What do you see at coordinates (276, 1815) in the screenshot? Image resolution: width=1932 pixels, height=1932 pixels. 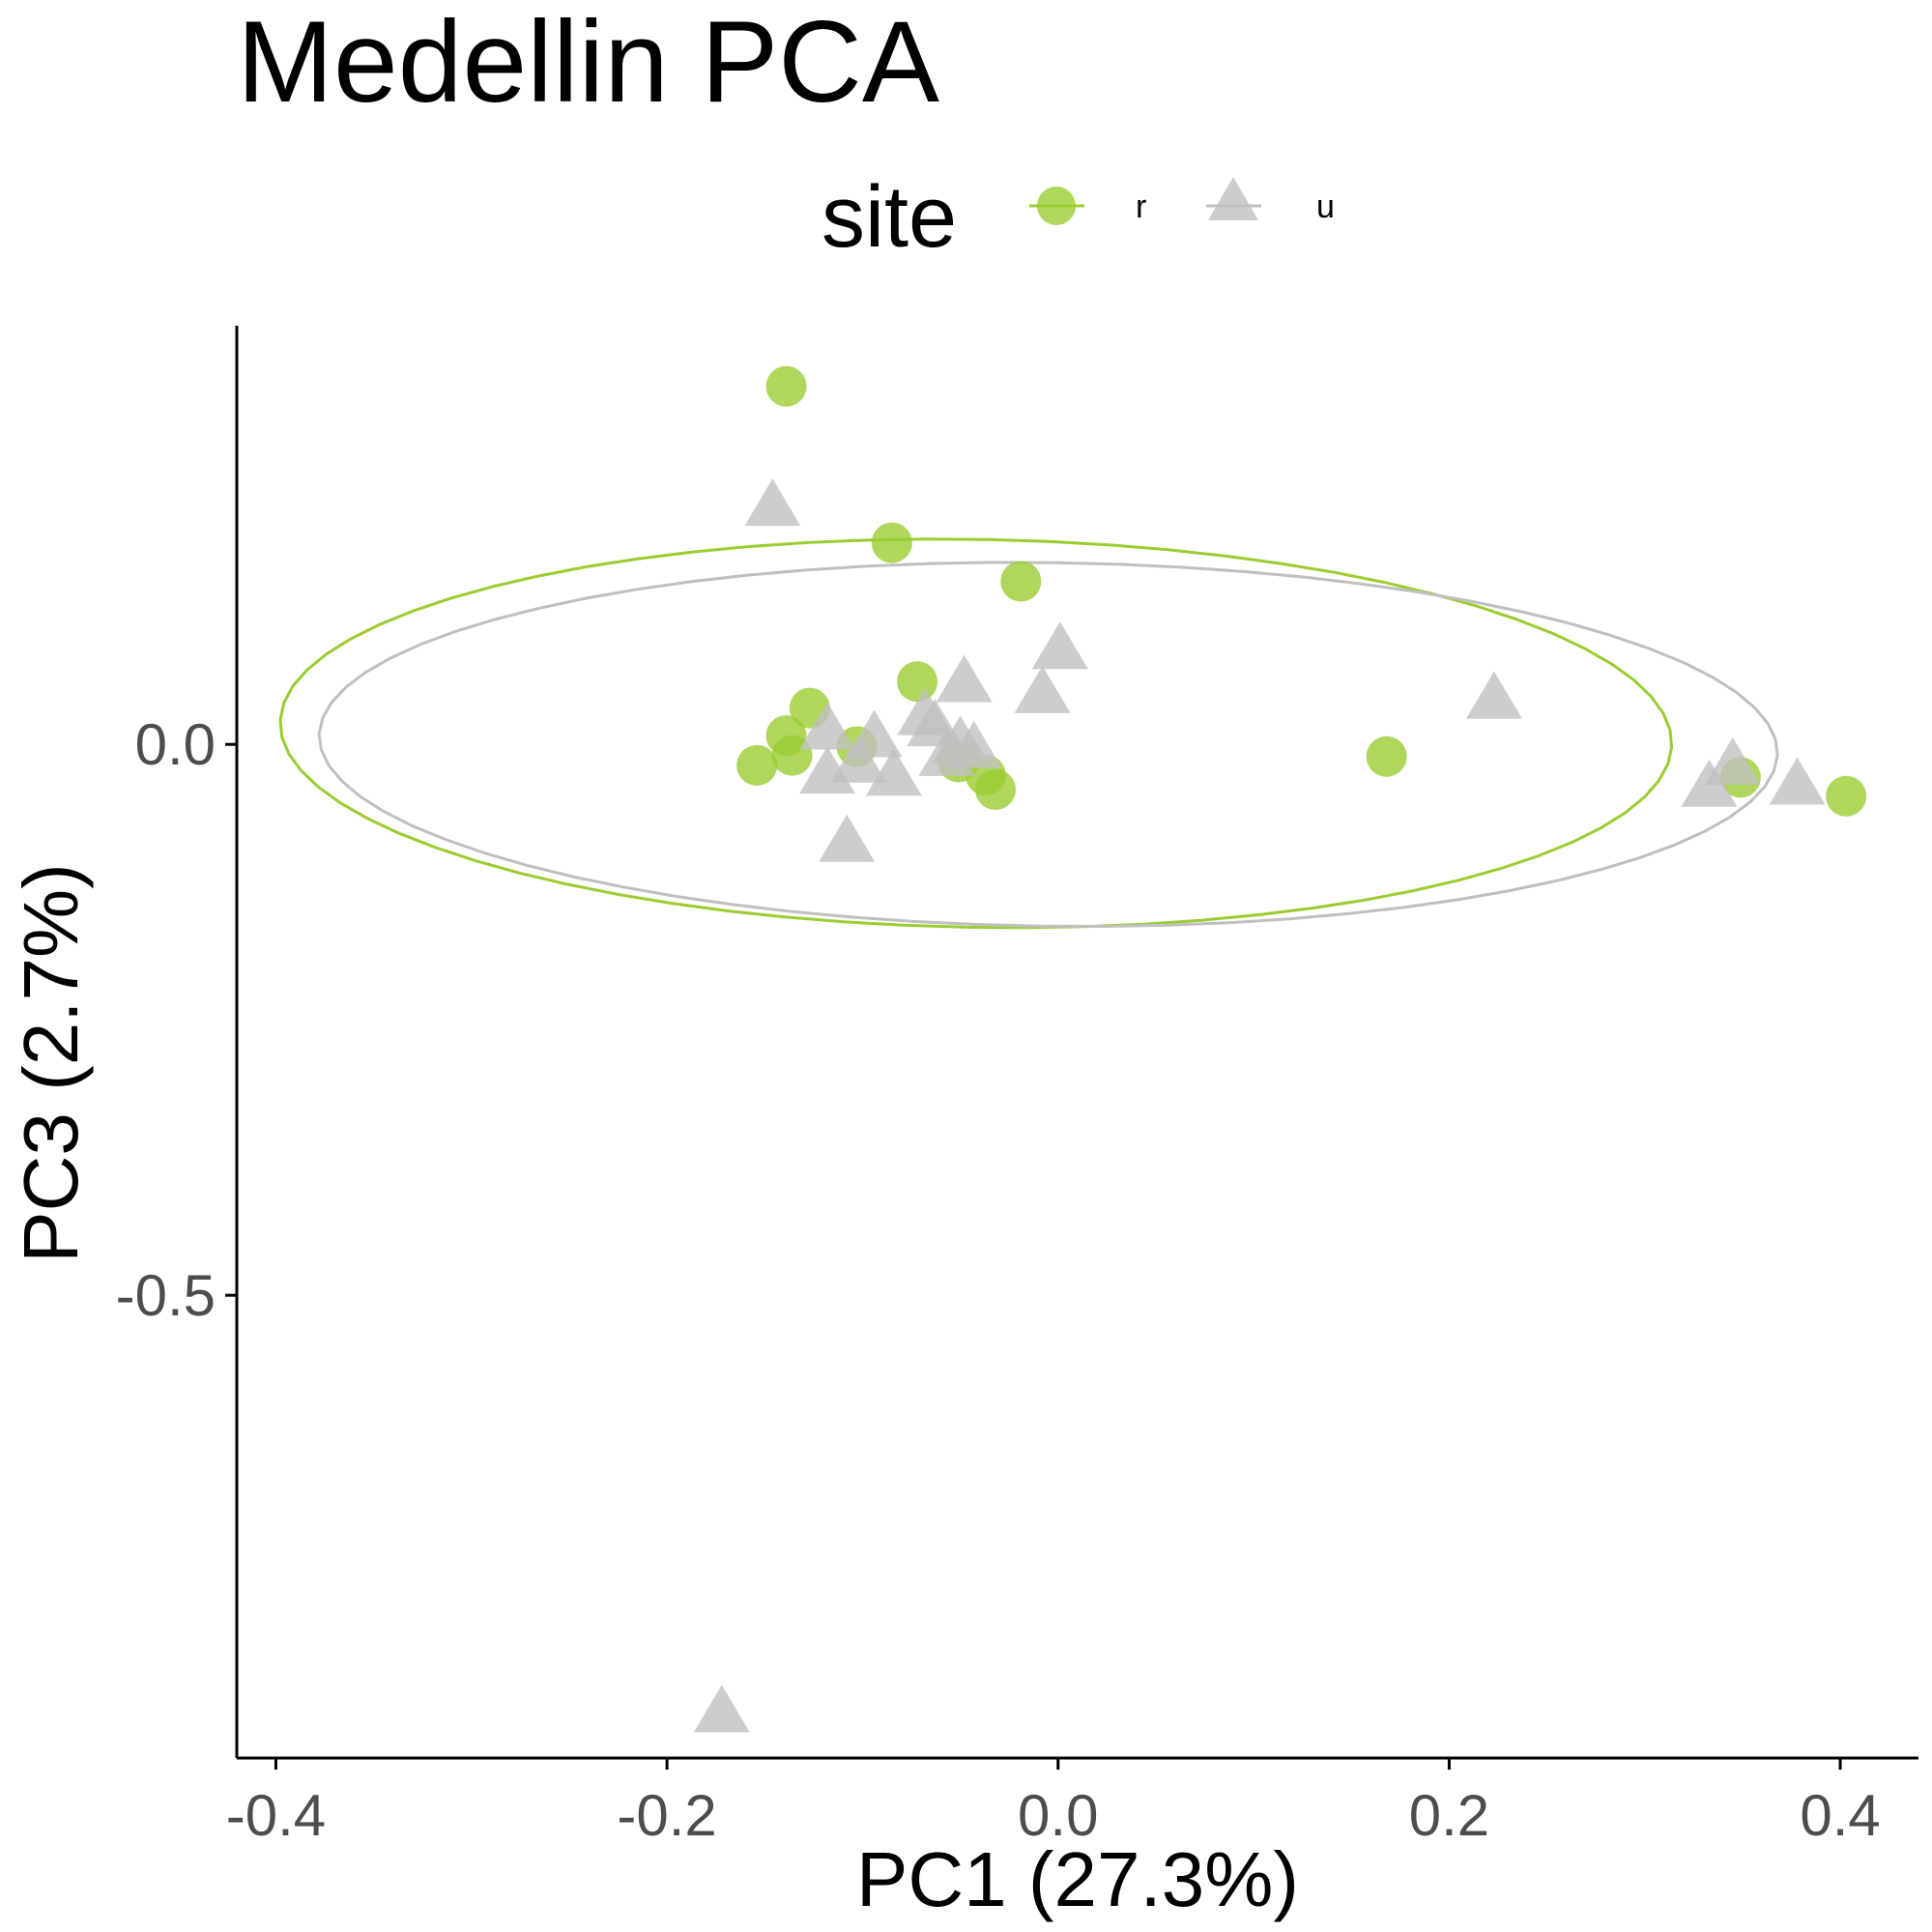 I see `x-tick-label: -0.4` at bounding box center [276, 1815].